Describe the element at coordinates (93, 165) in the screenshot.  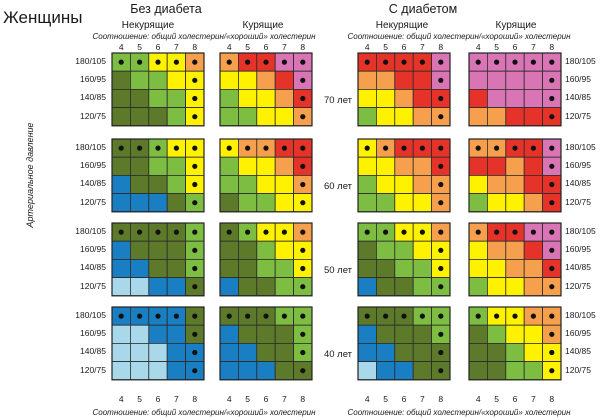
I see `bp-label-left: 160/95` at that location.